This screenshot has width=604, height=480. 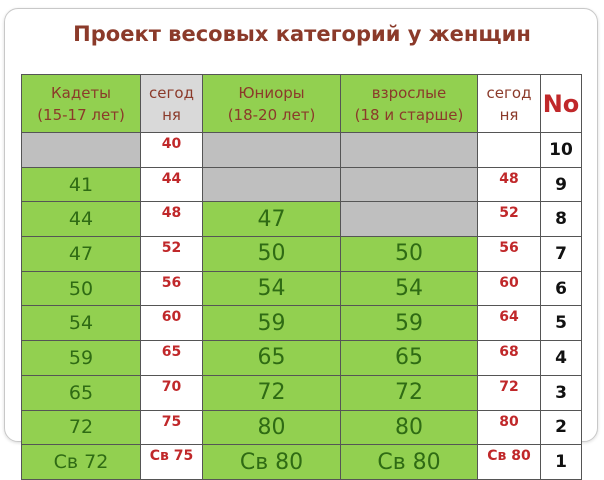 I want to click on cell-juniors: 59, so click(x=271, y=323).